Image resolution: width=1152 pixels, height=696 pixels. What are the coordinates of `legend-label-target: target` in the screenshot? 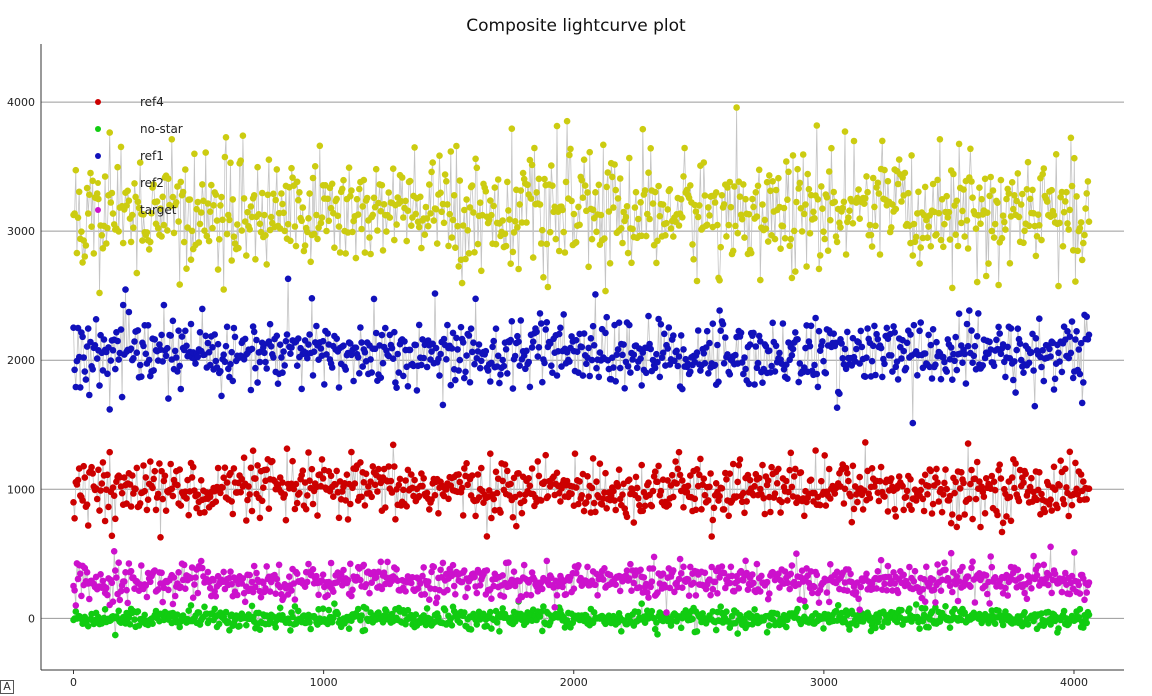 It's located at (158, 210).